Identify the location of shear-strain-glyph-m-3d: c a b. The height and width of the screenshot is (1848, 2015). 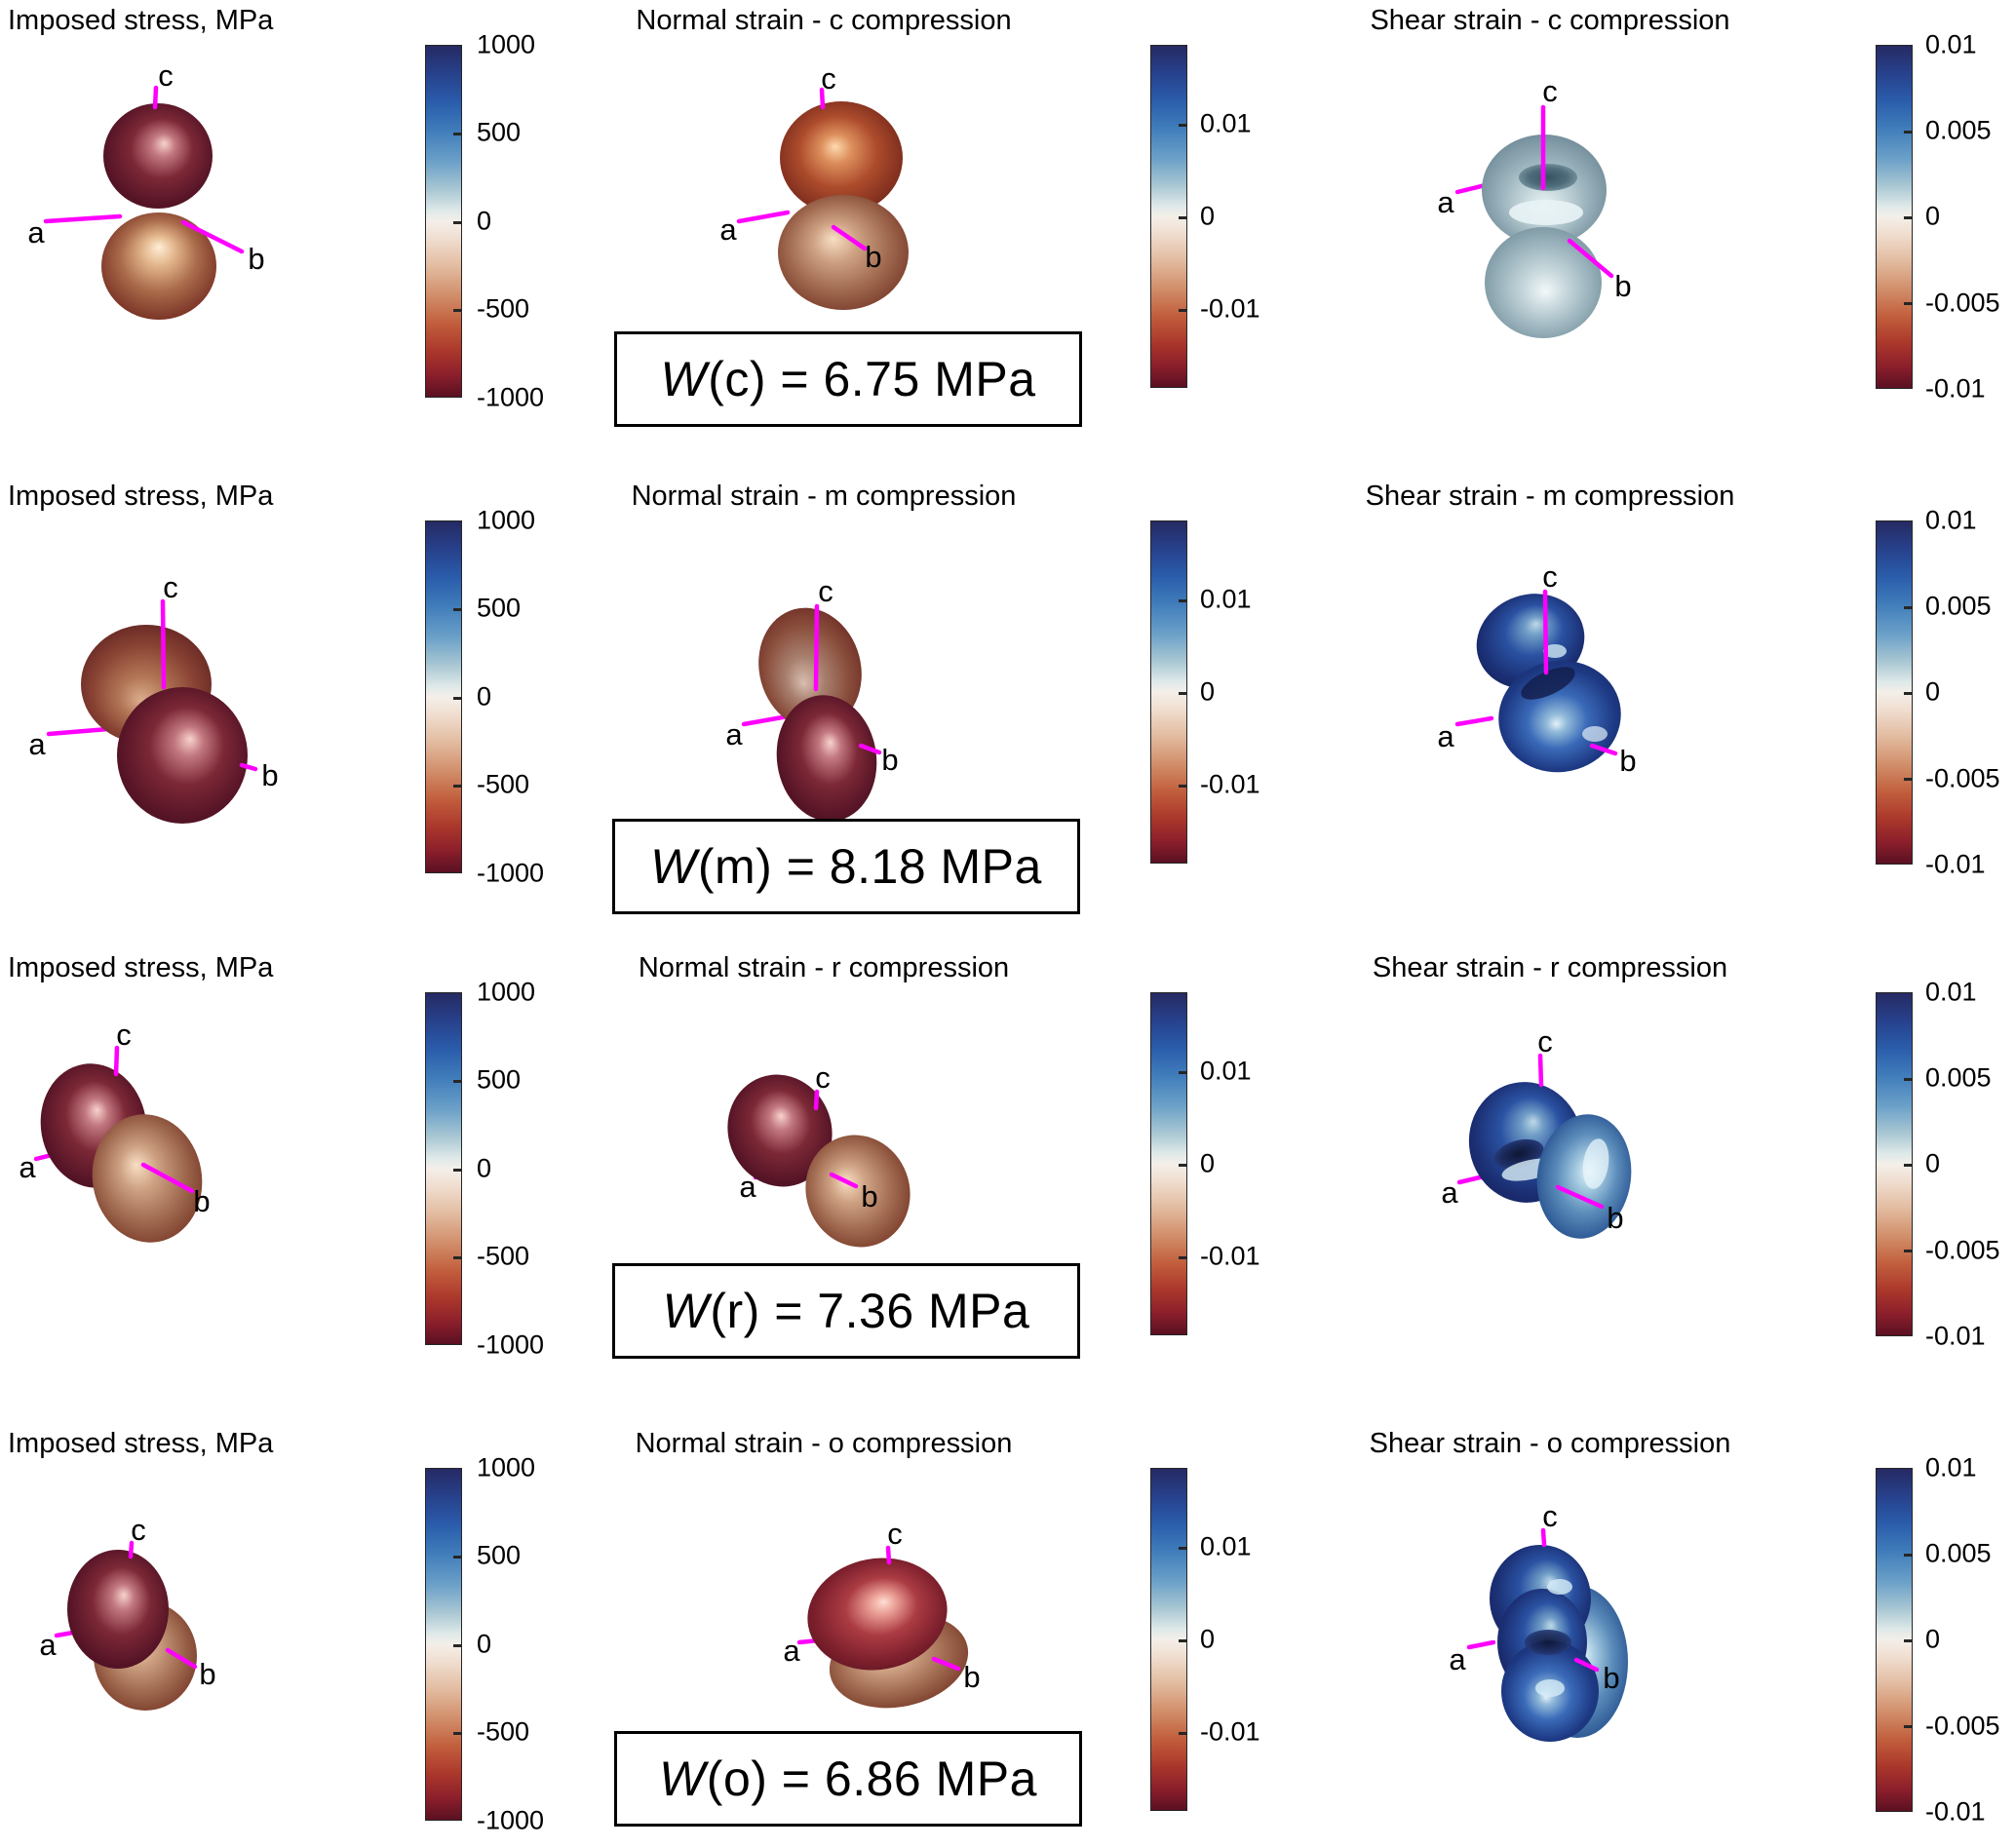
(1536, 668).